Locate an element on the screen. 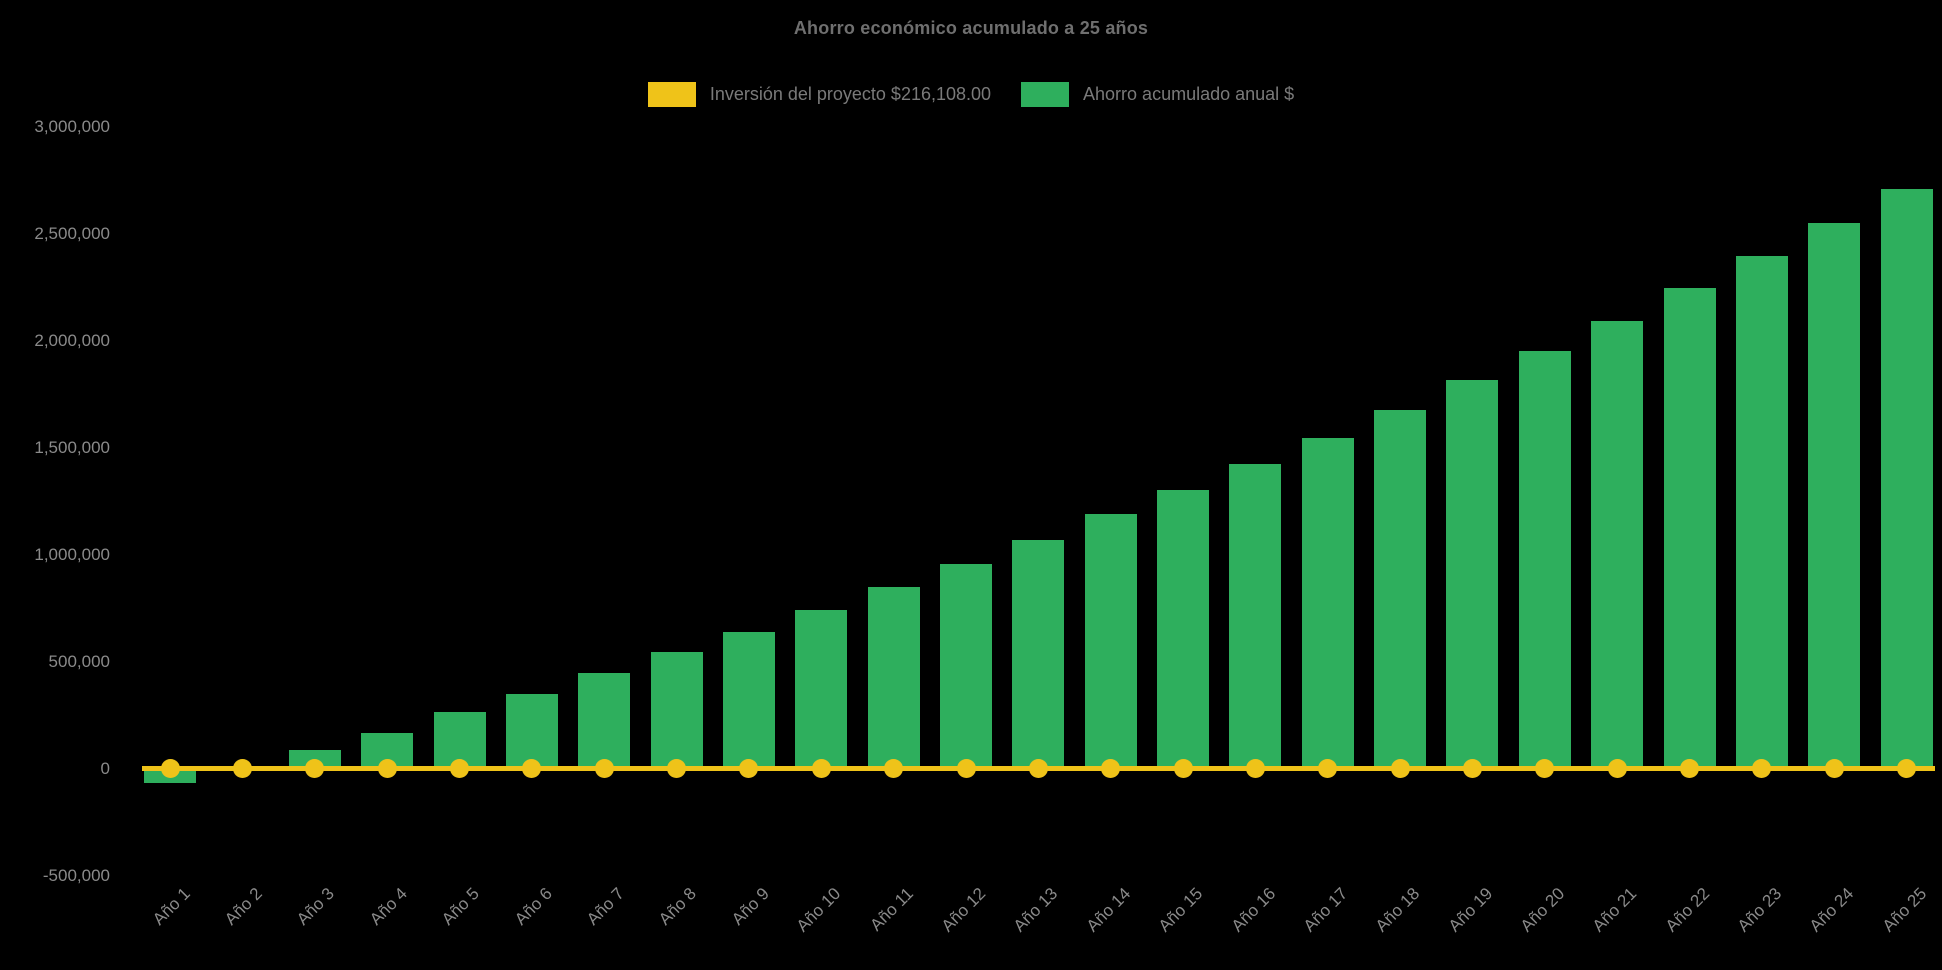  line-point-año-10 is located at coordinates (821, 768).